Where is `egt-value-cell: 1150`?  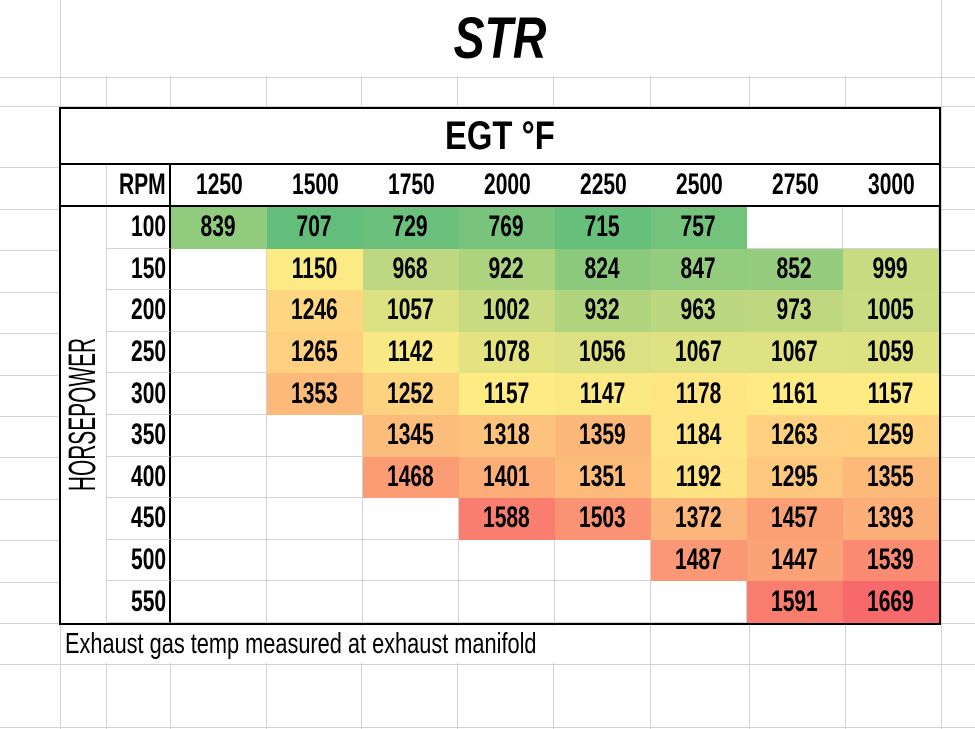 egt-value-cell: 1150 is located at coordinates (315, 269).